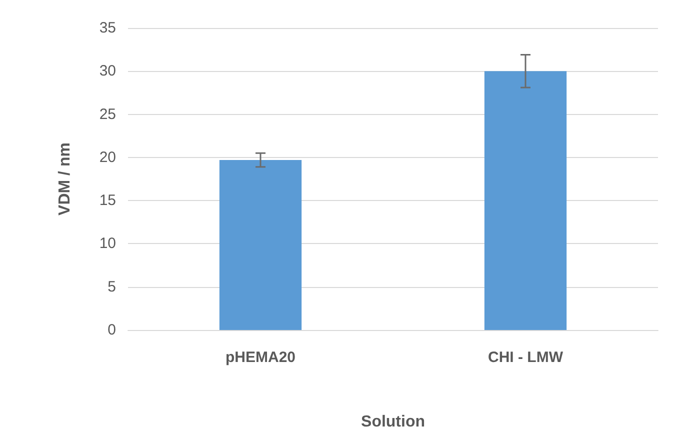 The width and height of the screenshot is (677, 443). Describe the element at coordinates (107, 157) in the screenshot. I see `y-tick-label: 20` at that location.